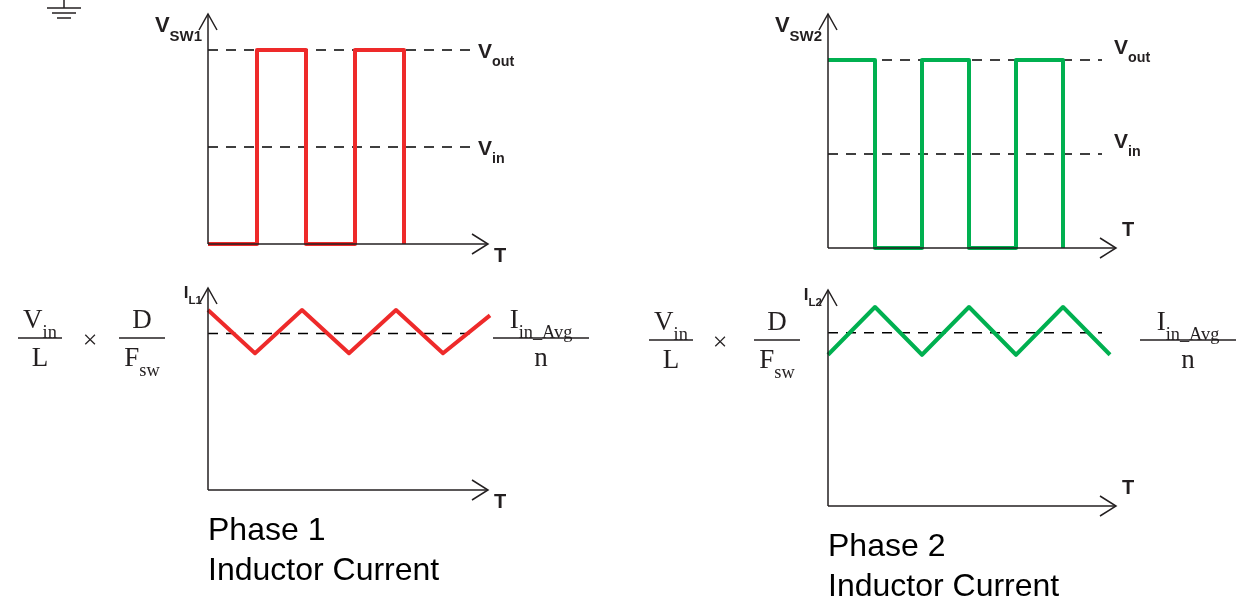  Describe the element at coordinates (812, 296) in the screenshot. I see `y-axis-title: I$_{L2}$` at that location.